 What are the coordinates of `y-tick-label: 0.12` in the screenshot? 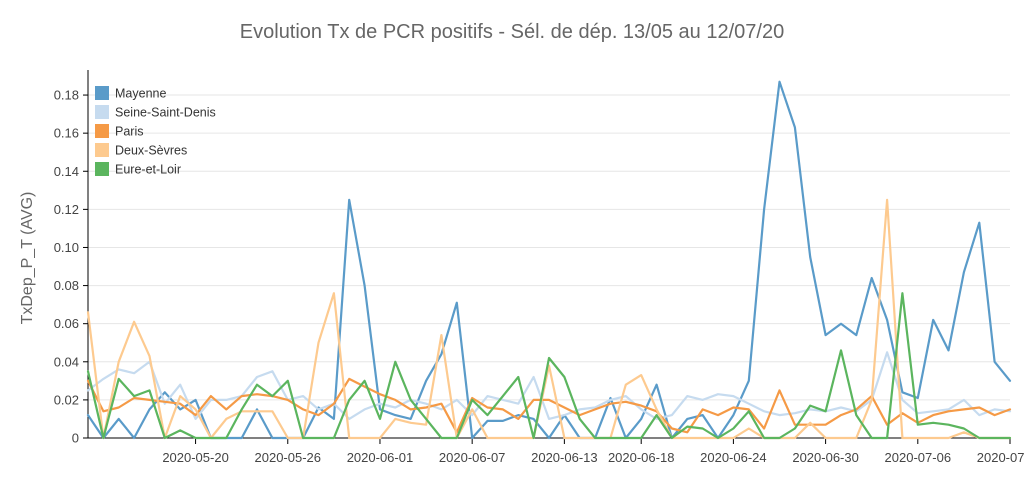 It's located at (66, 209).